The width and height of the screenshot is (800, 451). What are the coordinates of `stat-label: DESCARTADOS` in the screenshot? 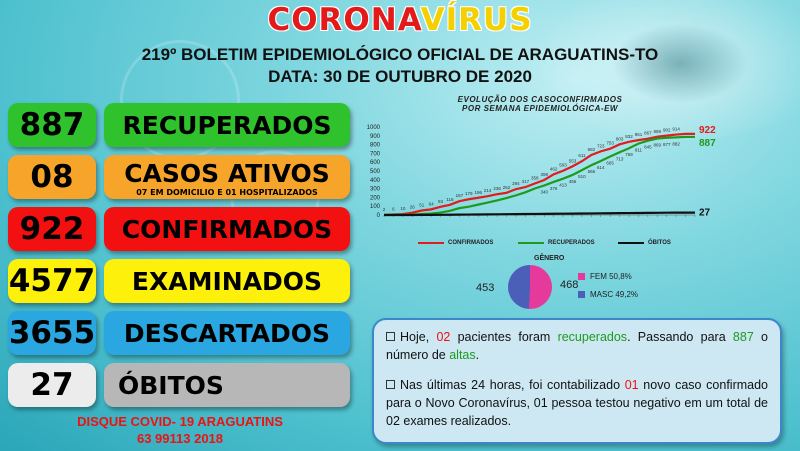 It's located at (227, 333).